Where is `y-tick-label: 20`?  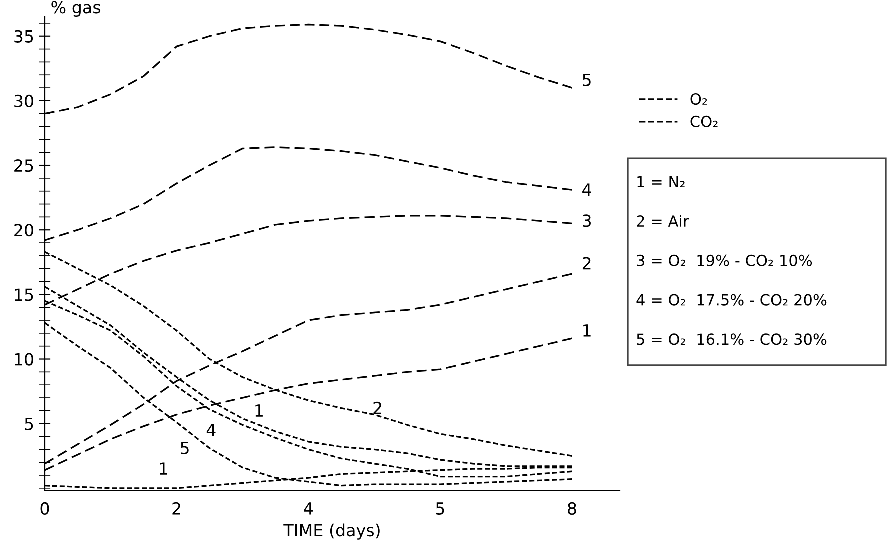
y-tick-label: 20 is located at coordinates (24, 230).